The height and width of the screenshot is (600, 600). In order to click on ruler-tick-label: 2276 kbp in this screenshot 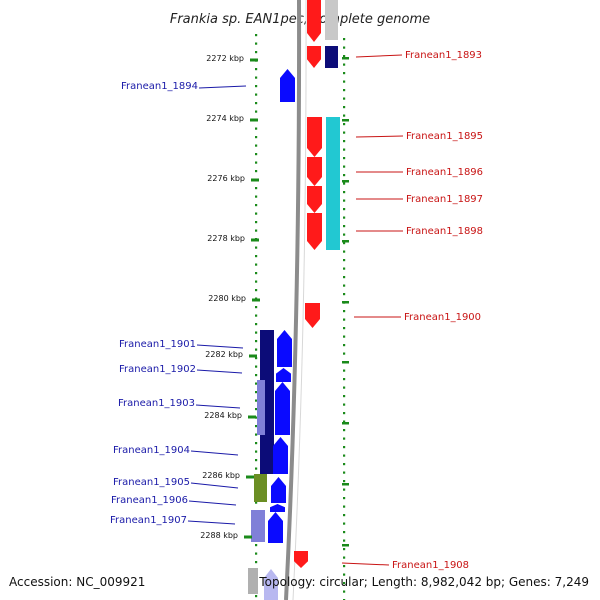, I will do `click(226, 178)`.